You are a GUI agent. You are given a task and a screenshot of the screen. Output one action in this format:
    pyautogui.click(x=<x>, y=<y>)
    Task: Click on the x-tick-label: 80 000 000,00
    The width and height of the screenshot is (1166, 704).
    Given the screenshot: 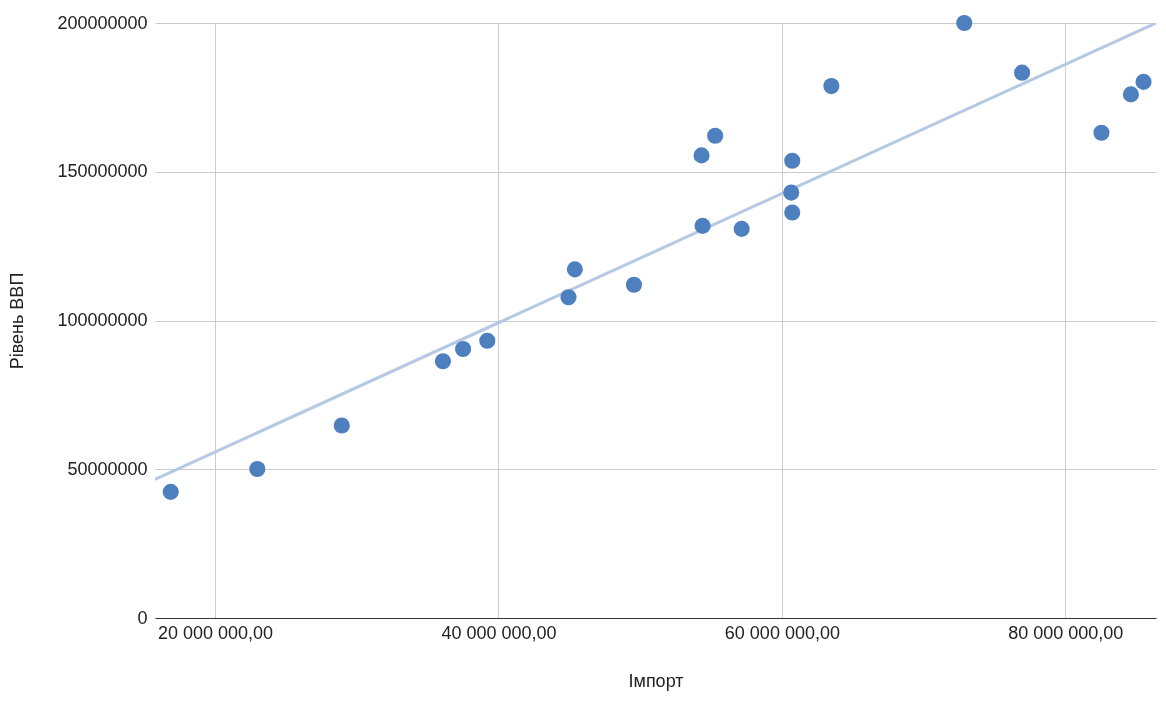 What is the action you would take?
    pyautogui.click(x=1066, y=632)
    